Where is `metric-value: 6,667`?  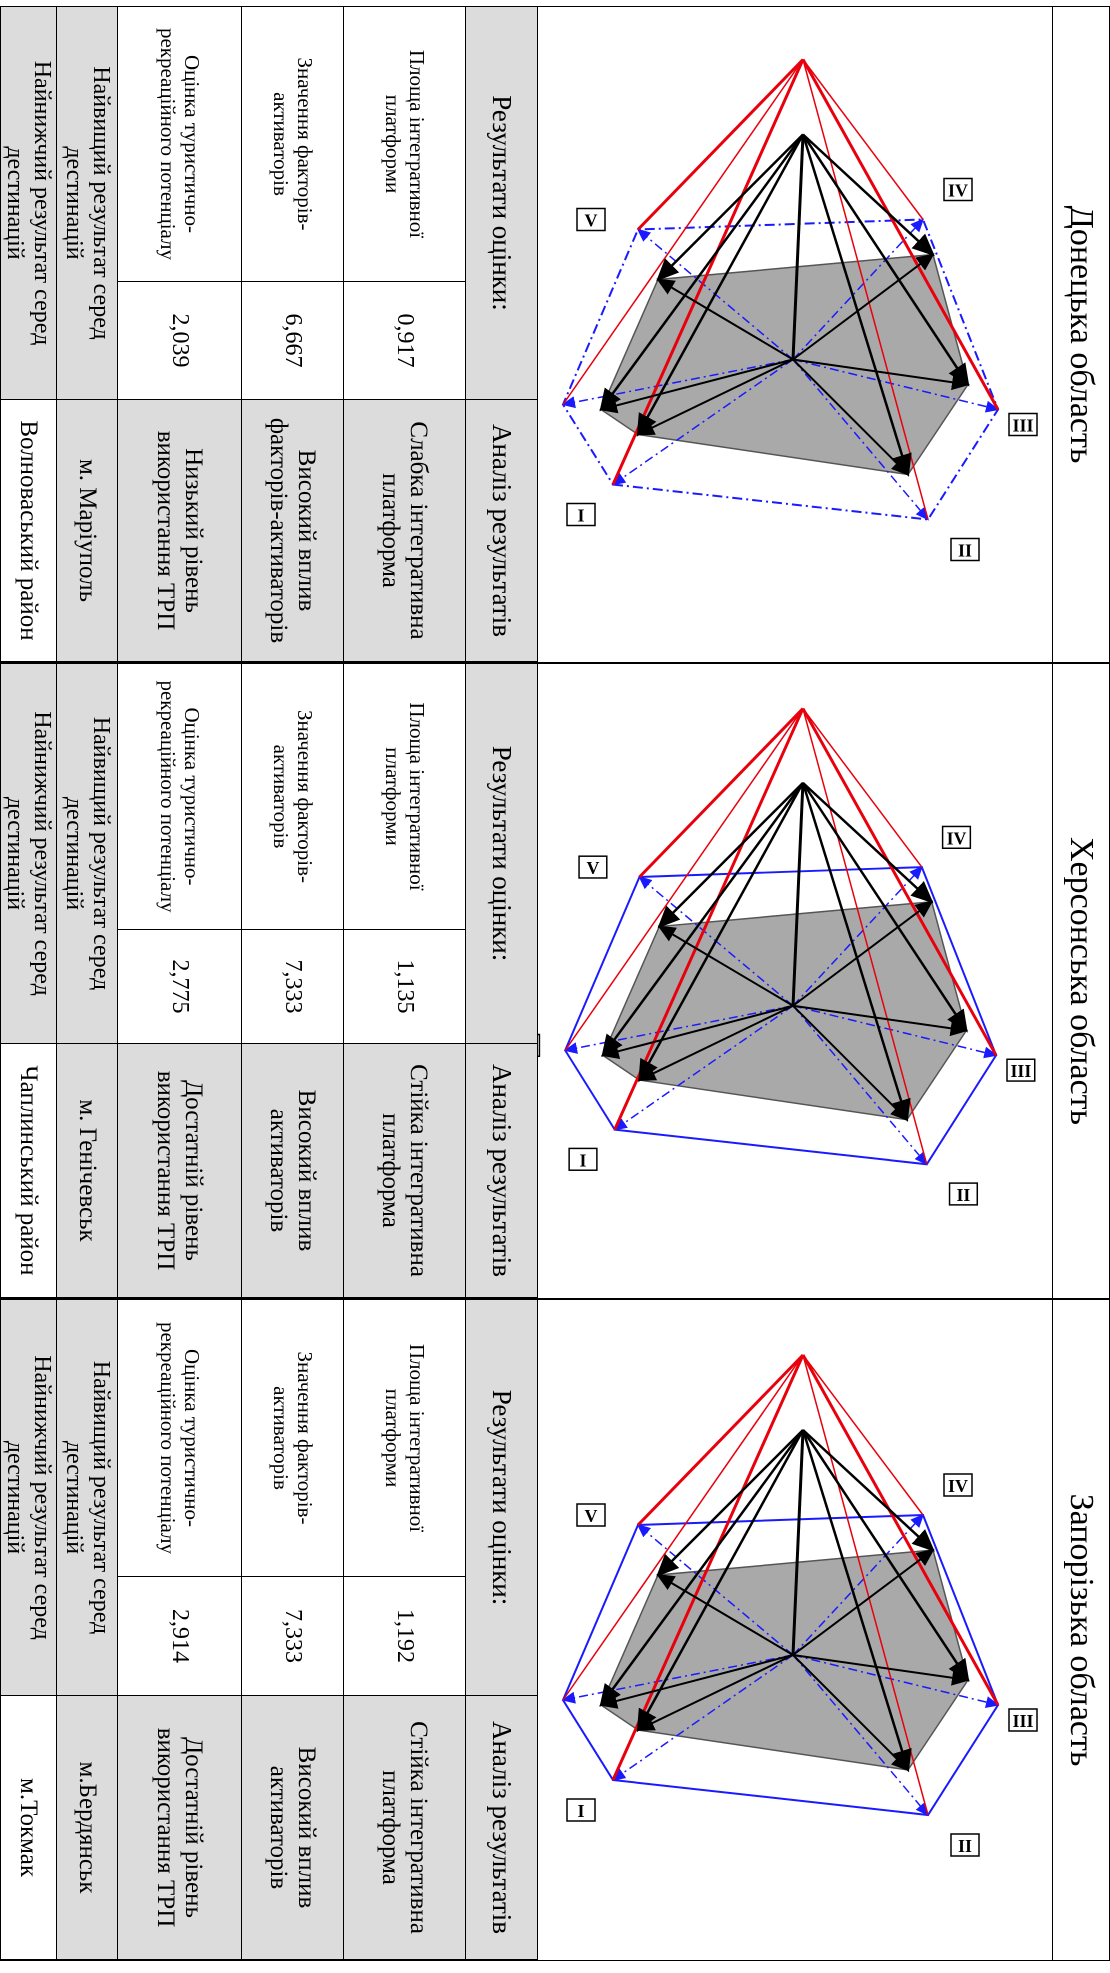 metric-value: 6,667 is located at coordinates (292, 341).